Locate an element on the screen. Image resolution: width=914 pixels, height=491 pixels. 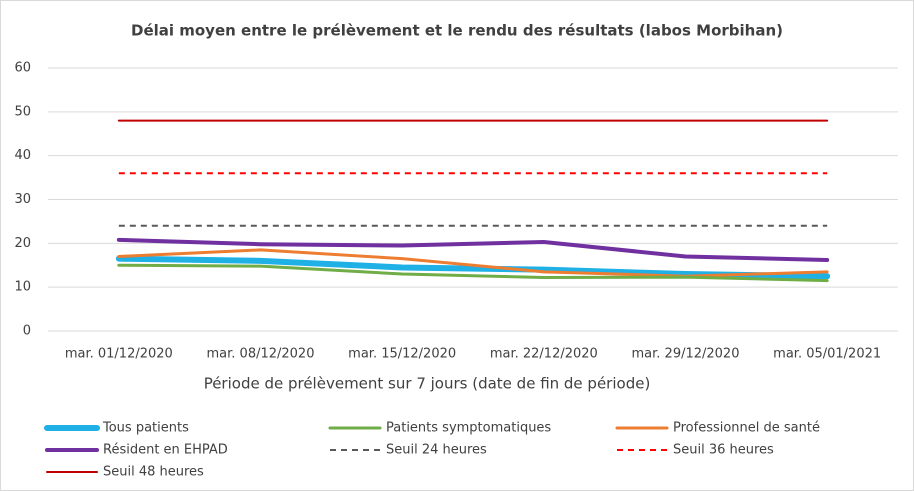
x-tick-label: mar. 08/12/2020 is located at coordinates (261, 354).